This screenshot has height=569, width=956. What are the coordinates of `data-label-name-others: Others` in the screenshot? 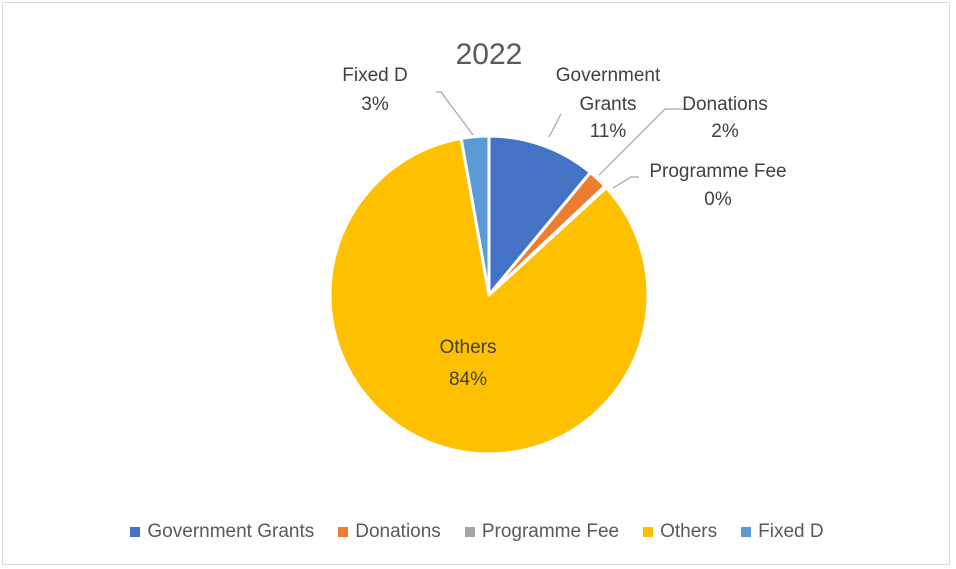 It's located at (467, 347).